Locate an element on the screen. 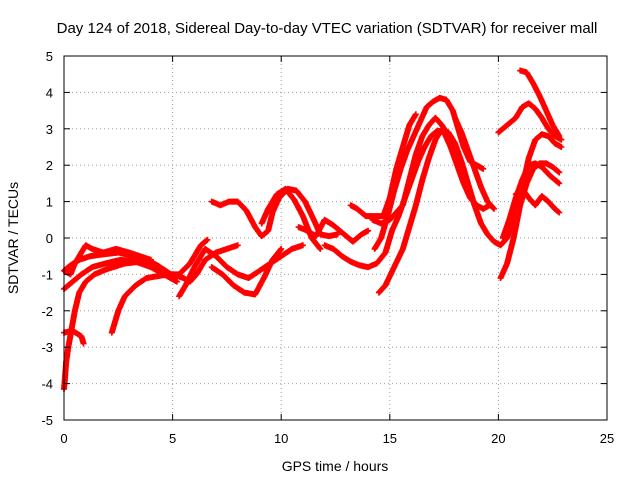 This screenshot has width=640, height=480. x-tick-label: 20 is located at coordinates (498, 438).